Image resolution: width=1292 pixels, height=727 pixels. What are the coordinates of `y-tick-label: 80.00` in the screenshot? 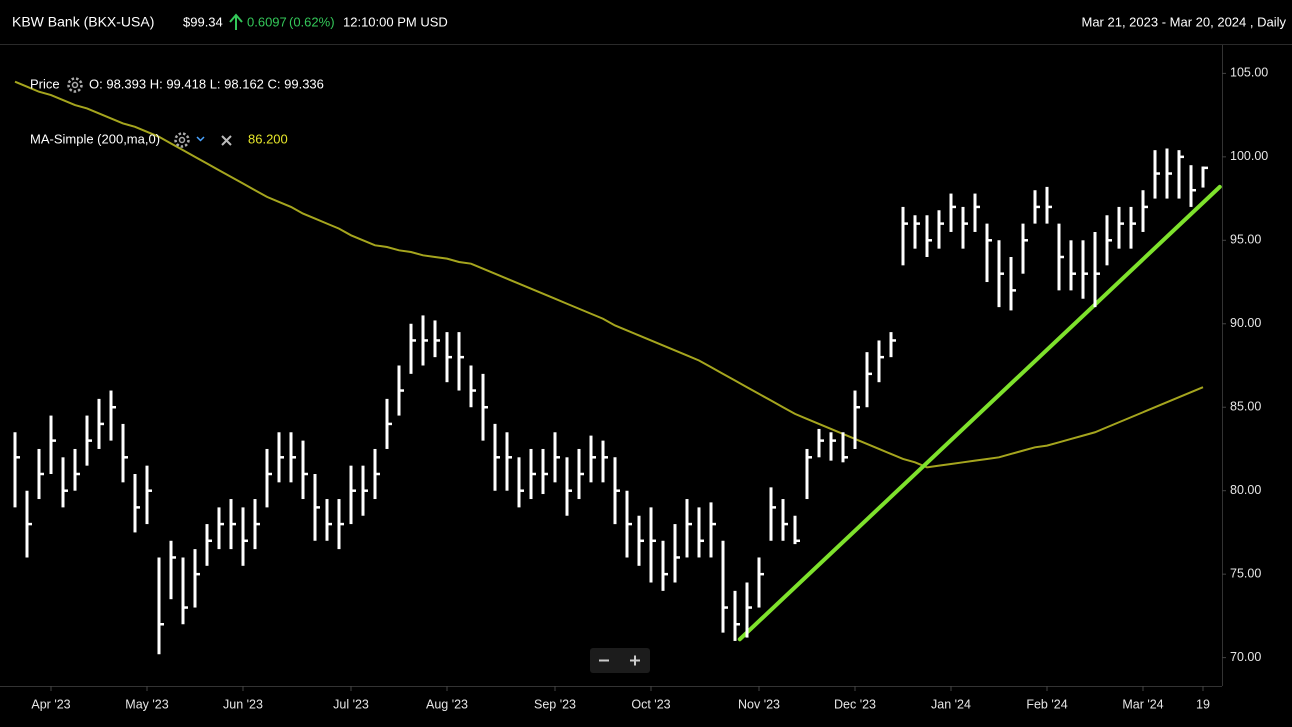 It's located at (1245, 490).